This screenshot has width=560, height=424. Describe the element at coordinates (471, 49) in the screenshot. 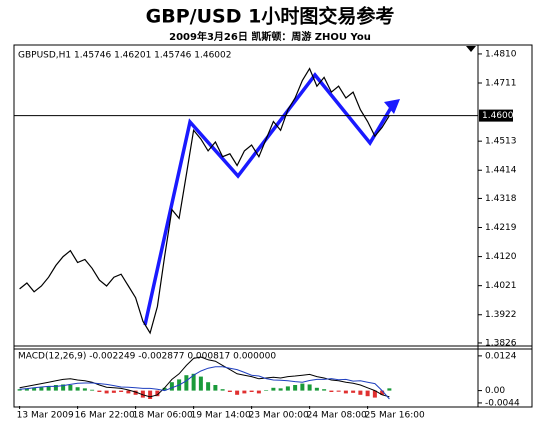

I see `shift-marker` at that location.